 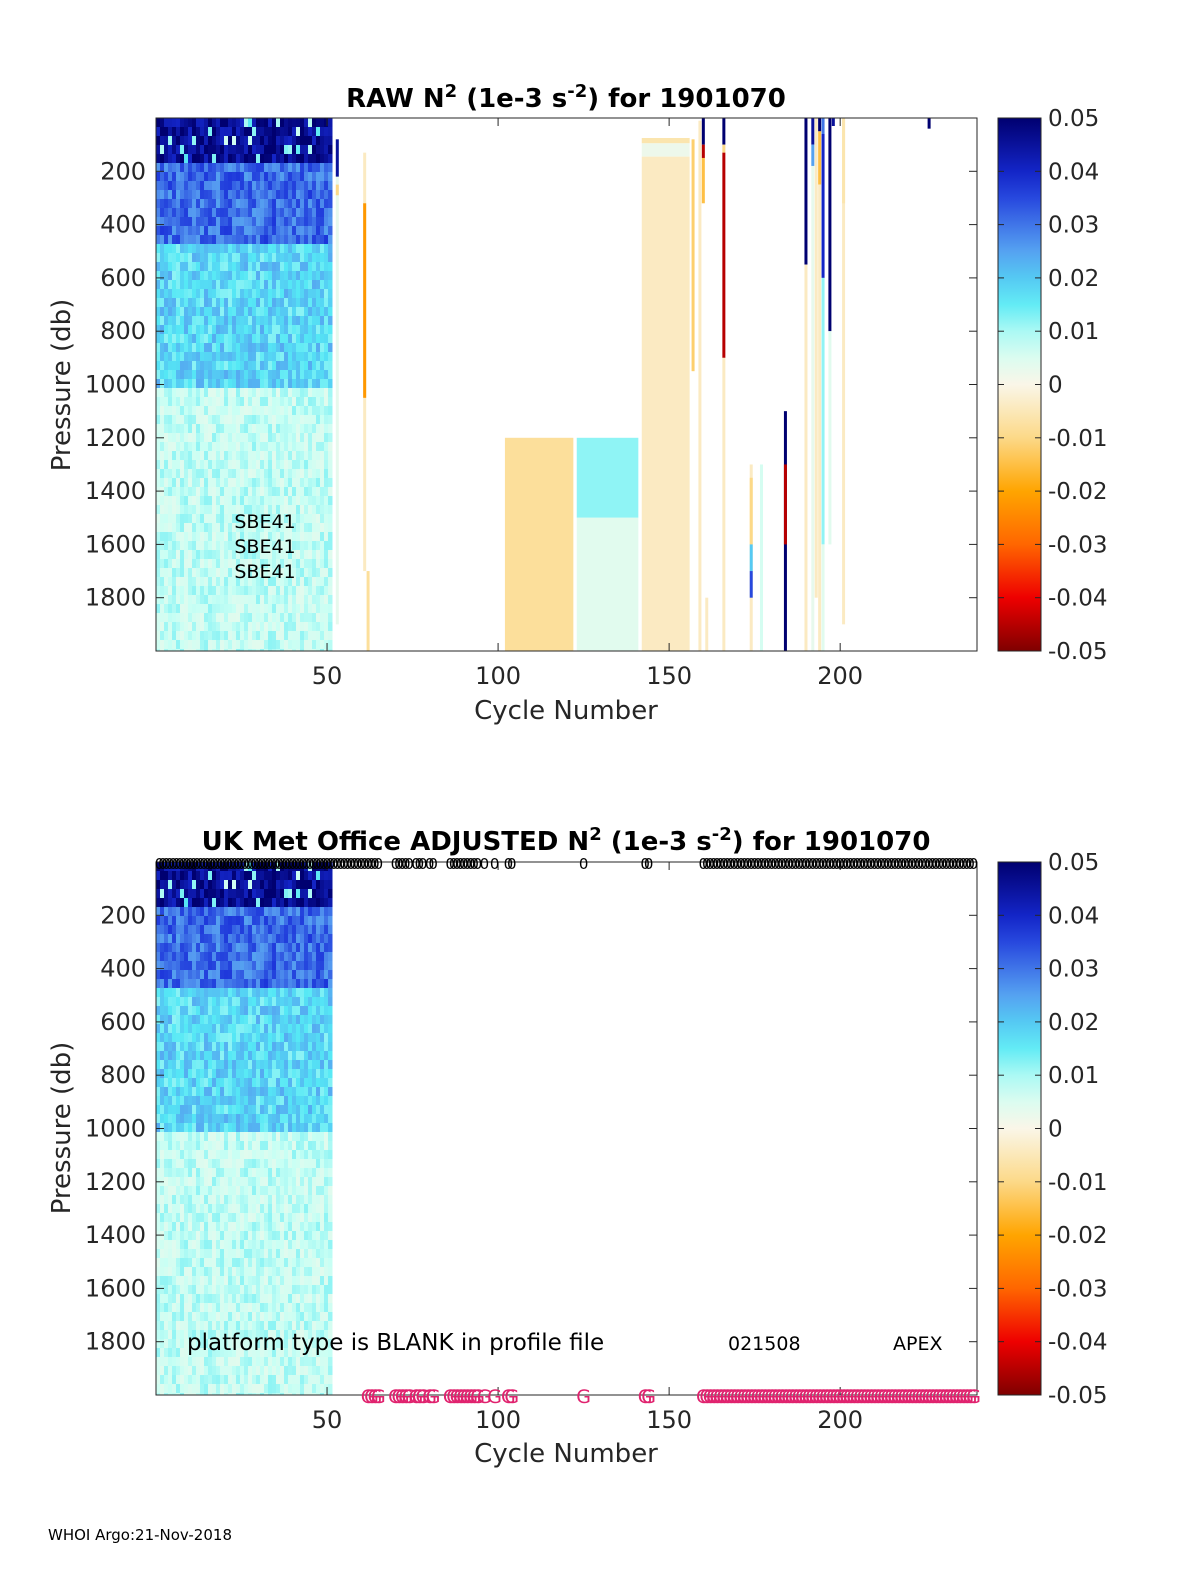 What do you see at coordinates (840, 676) in the screenshot?
I see `x-tick-label: 200` at bounding box center [840, 676].